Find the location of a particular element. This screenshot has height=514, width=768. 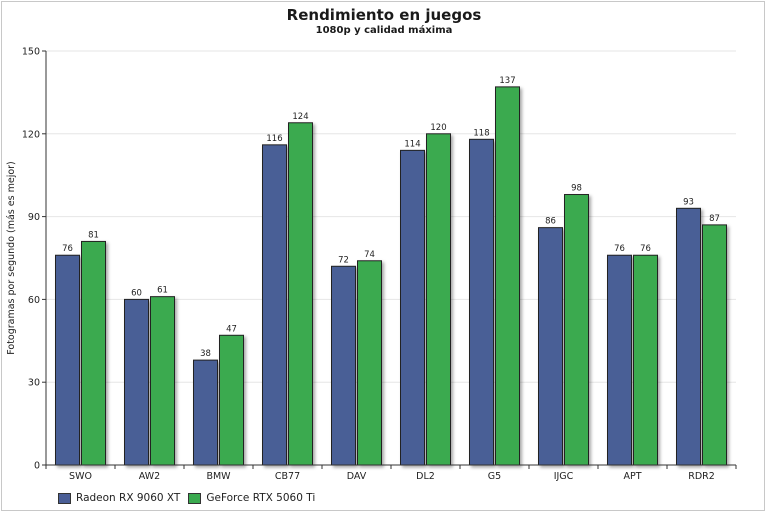

legend-label-geforce: GeForce RTX 5060 Ti is located at coordinates (261, 498).